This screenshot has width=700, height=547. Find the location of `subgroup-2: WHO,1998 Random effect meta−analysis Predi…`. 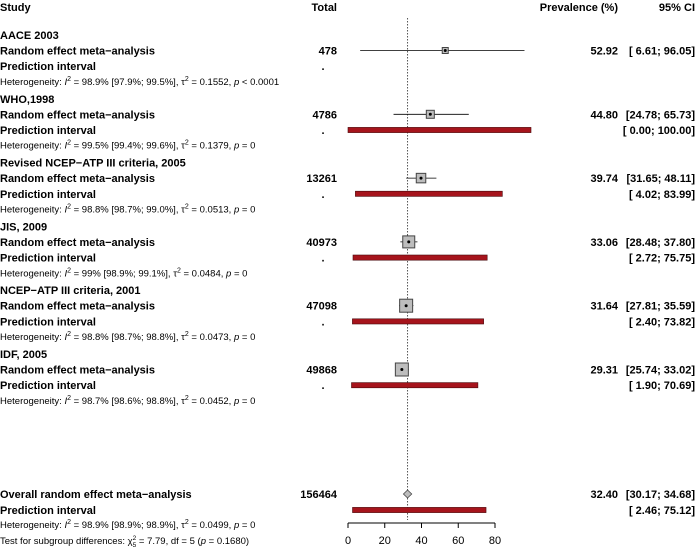

subgroup-2: WHO,1998 Random effect meta−analysis Predi… is located at coordinates (347, 123).